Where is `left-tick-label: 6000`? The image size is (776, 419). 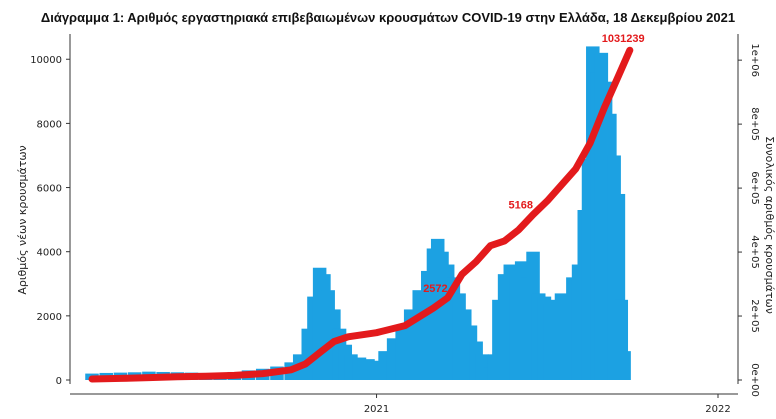
left-tick-label: 6000 is located at coordinates (49, 189).